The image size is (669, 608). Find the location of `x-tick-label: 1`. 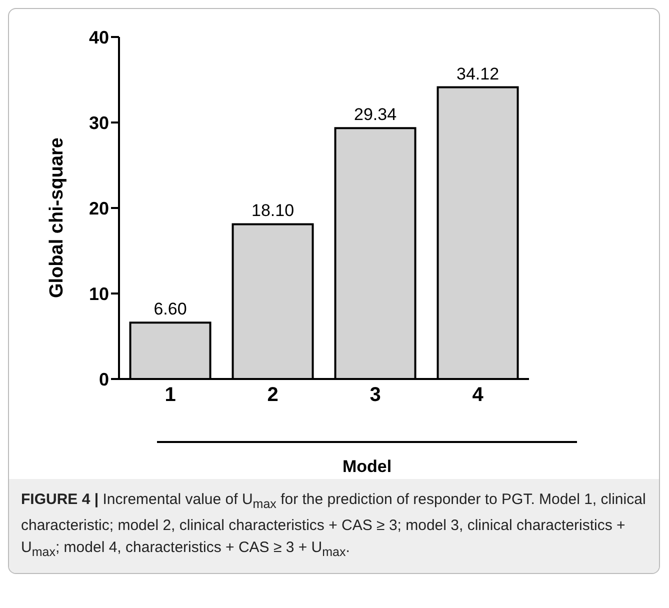

x-tick-label: 1 is located at coordinates (170, 395).